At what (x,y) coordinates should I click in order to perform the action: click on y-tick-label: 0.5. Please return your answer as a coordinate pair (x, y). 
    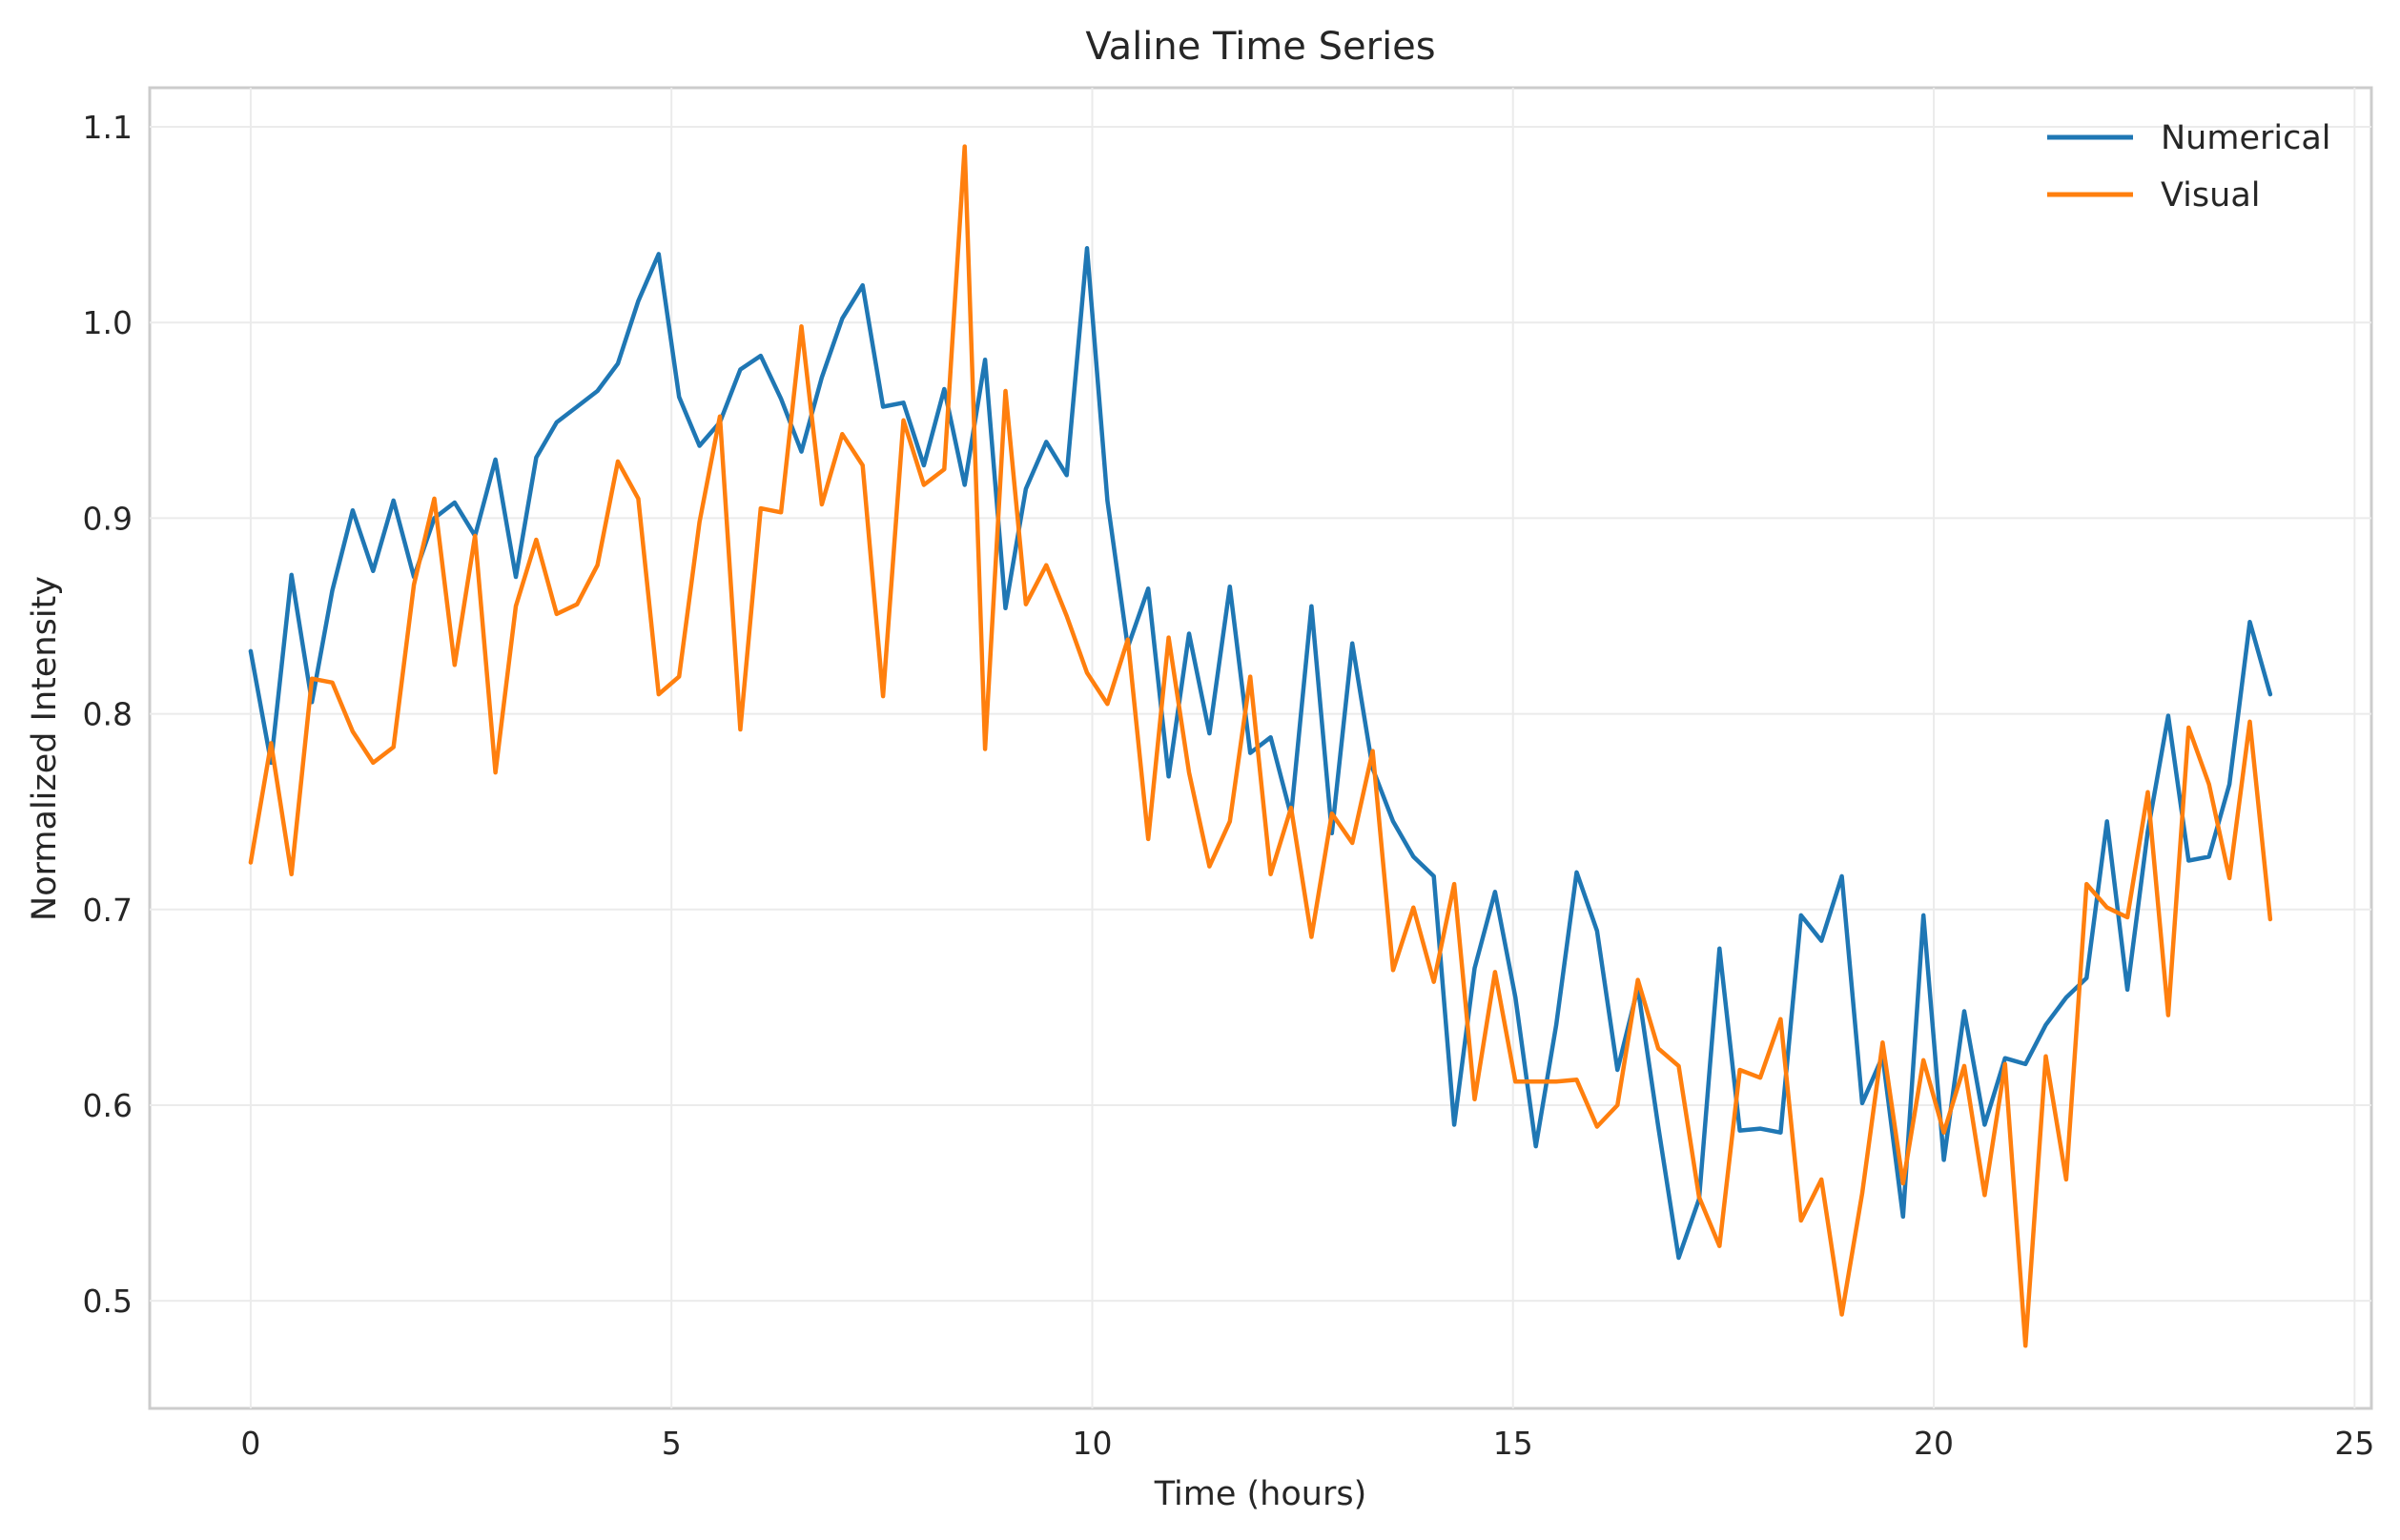
    Looking at the image, I should click on (108, 1301).